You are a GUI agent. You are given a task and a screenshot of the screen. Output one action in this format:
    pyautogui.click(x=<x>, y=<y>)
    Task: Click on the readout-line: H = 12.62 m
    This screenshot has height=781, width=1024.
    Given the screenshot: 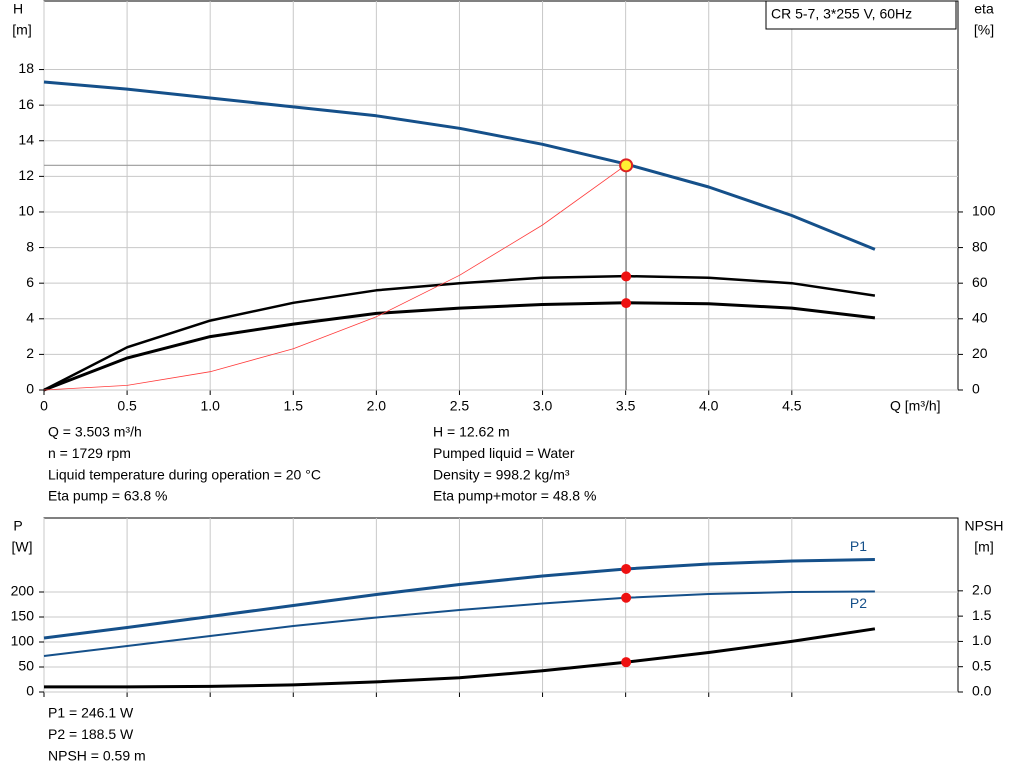 What is the action you would take?
    pyautogui.click(x=471, y=432)
    